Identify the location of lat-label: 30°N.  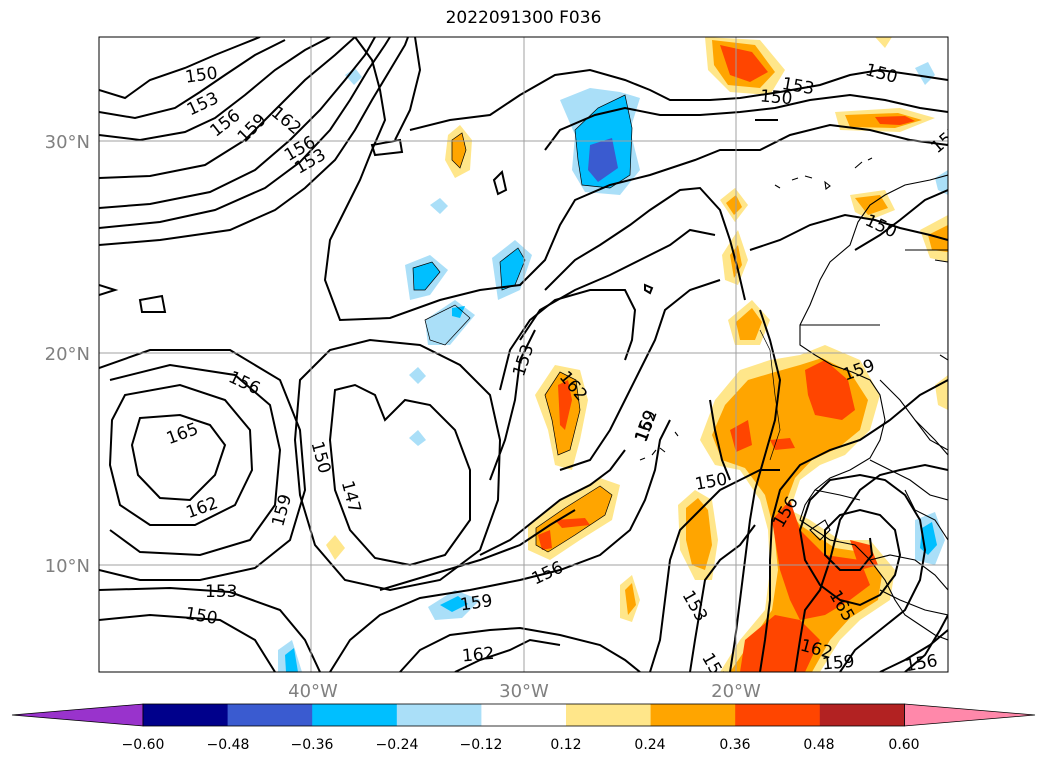
(67, 142).